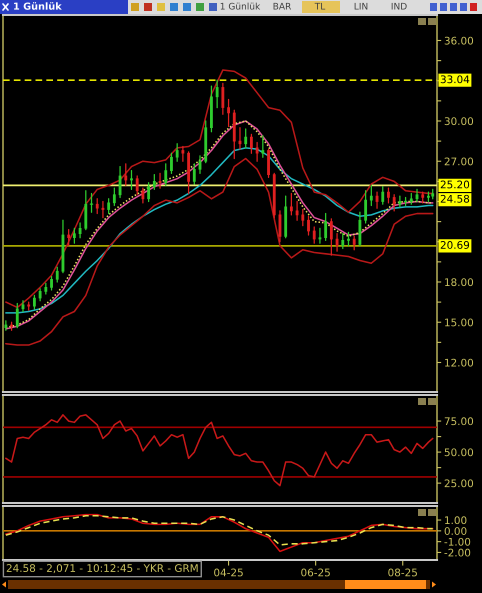  I want to click on ref-line-label: 25.20, so click(455, 184).